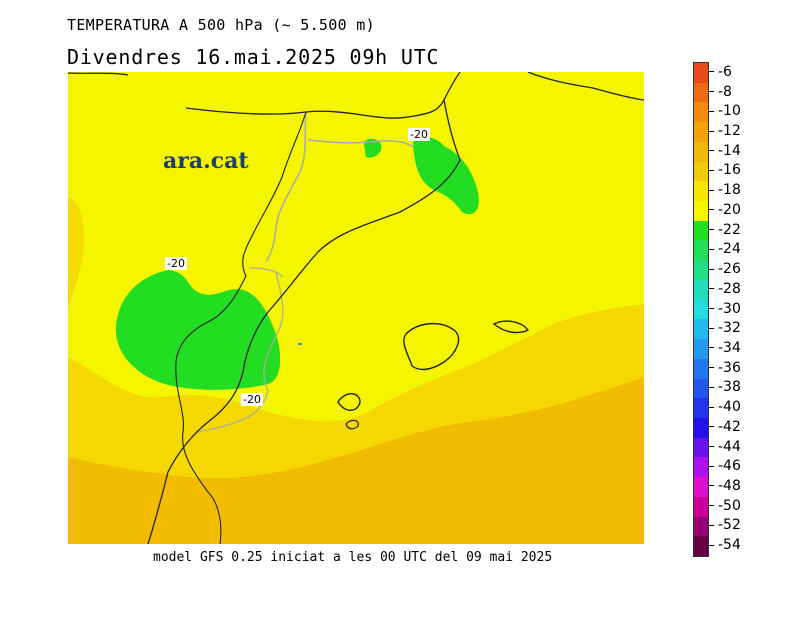 Image resolution: width=800 pixels, height=617 pixels. I want to click on legend-tick-label: -36, so click(724, 368).